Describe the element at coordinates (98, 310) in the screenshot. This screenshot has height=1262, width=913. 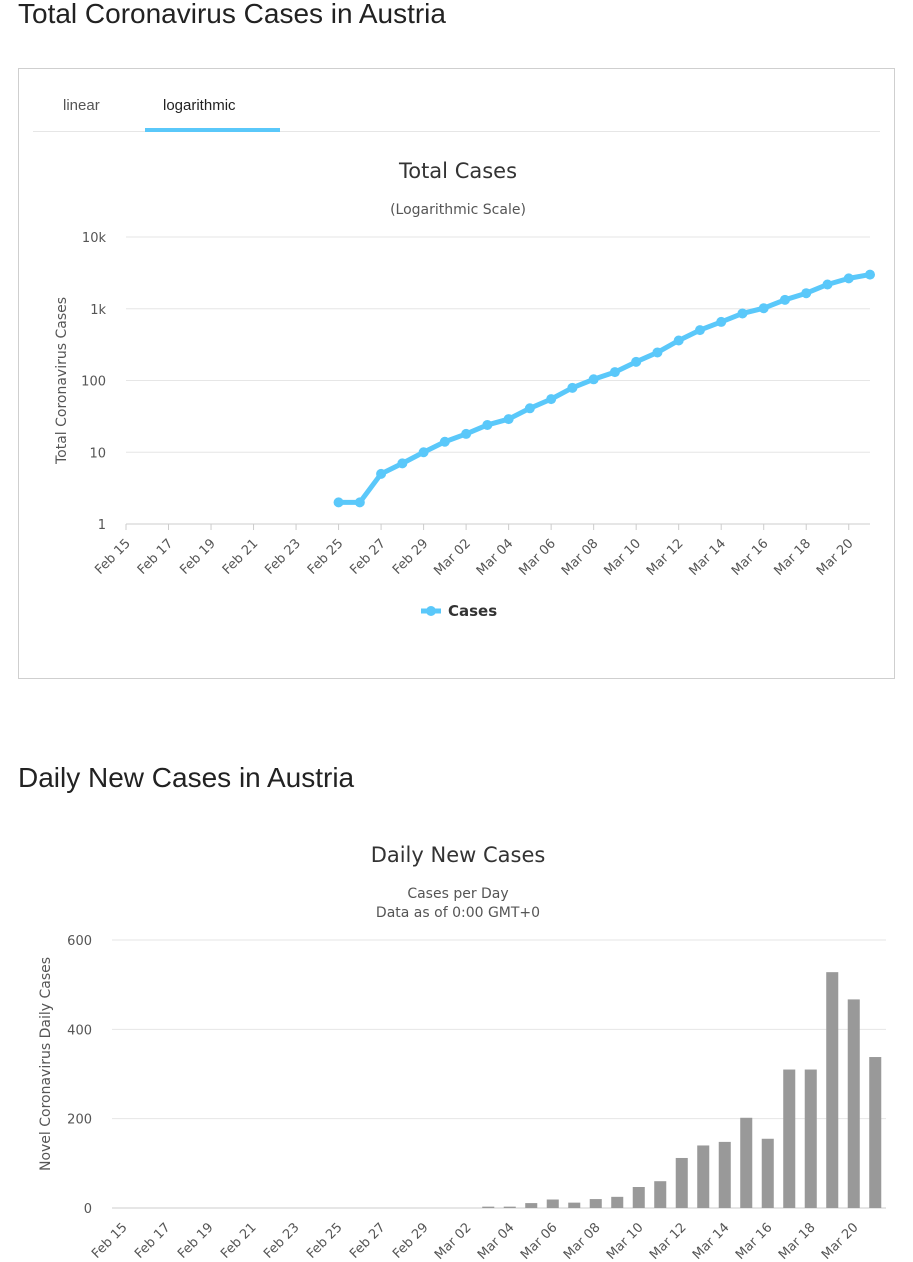
I see `y-tick-label: 1k` at that location.